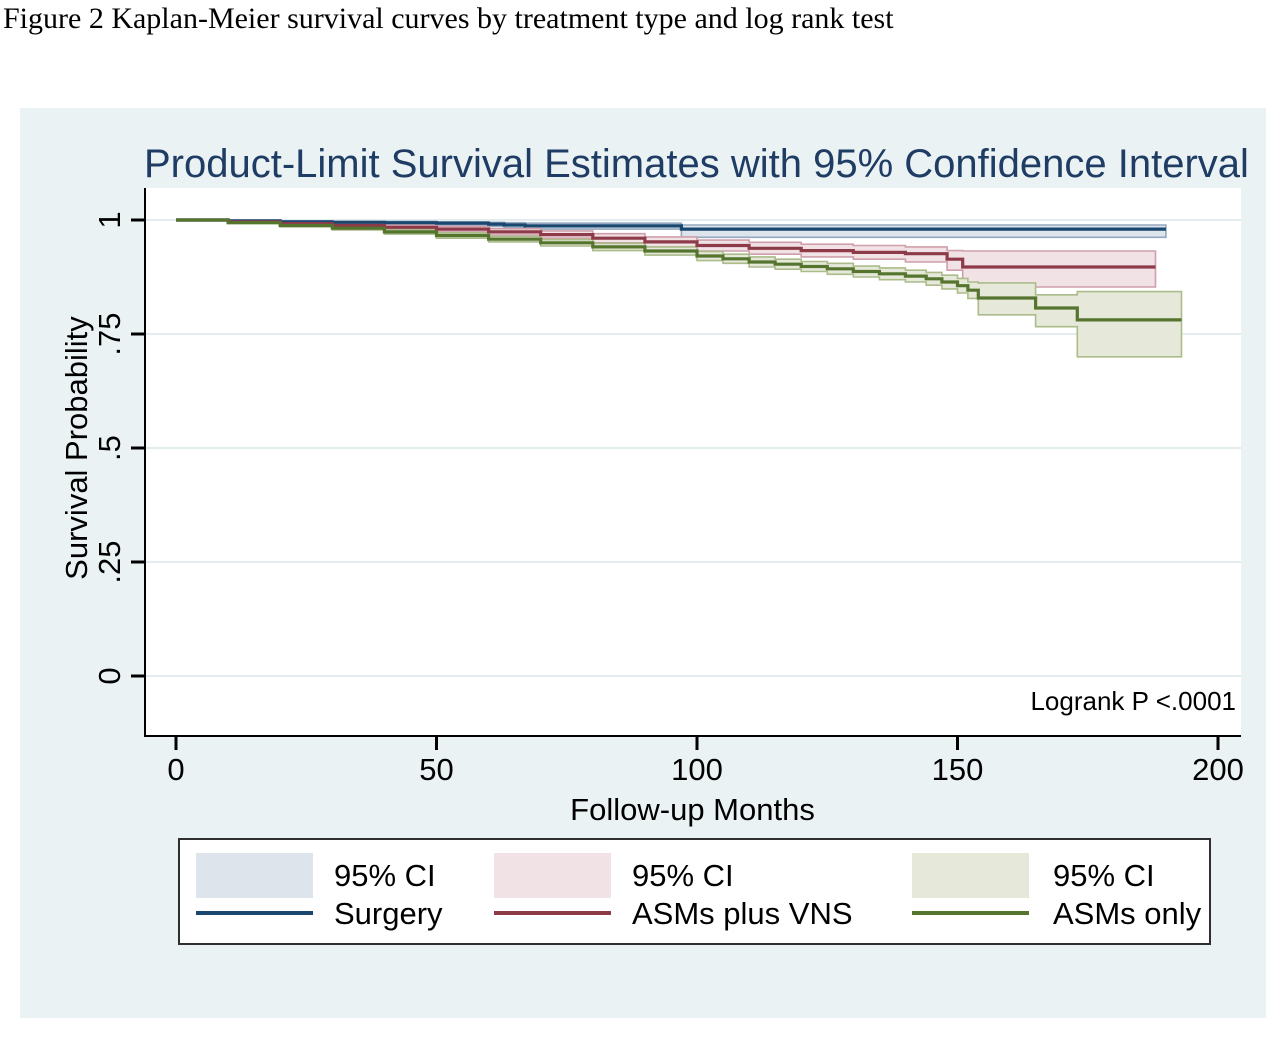 The height and width of the screenshot is (1038, 1287). I want to click on y-tick-label: .25, so click(109, 562).